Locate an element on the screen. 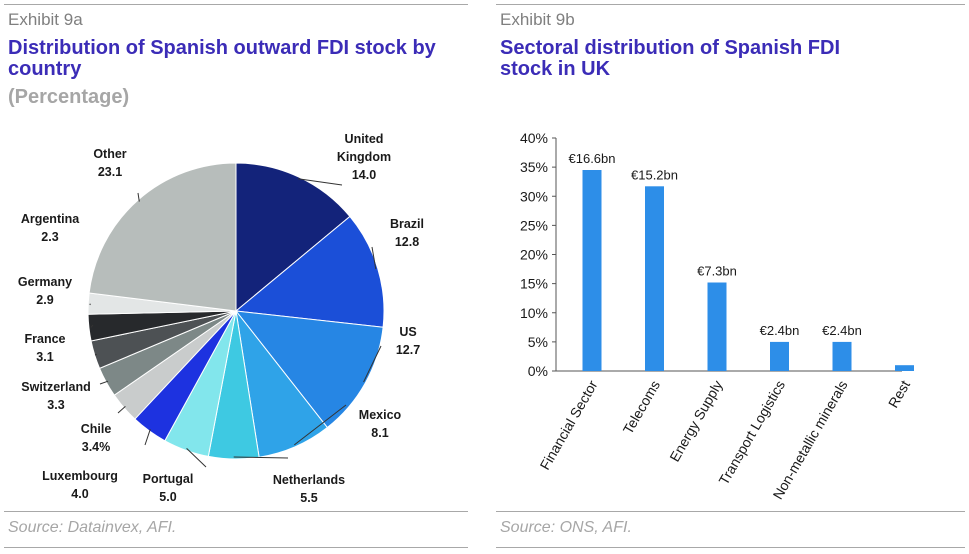 This screenshot has width=969, height=554. slice-label-switzerland: Switzerland is located at coordinates (55, 387).